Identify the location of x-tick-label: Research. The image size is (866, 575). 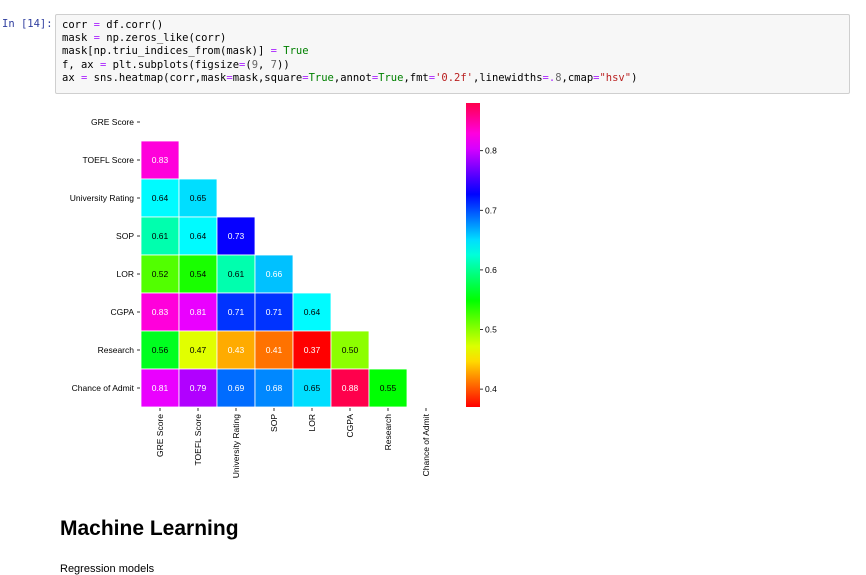
(388, 432).